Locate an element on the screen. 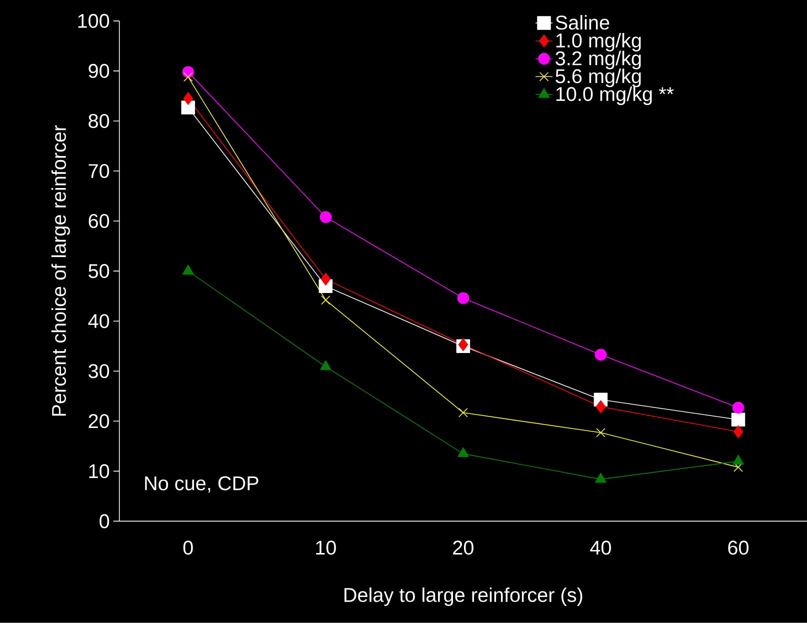 Image resolution: width=807 pixels, height=623 pixels. y-axis-title: Percent choice of large reinforcer is located at coordinates (60, 270).